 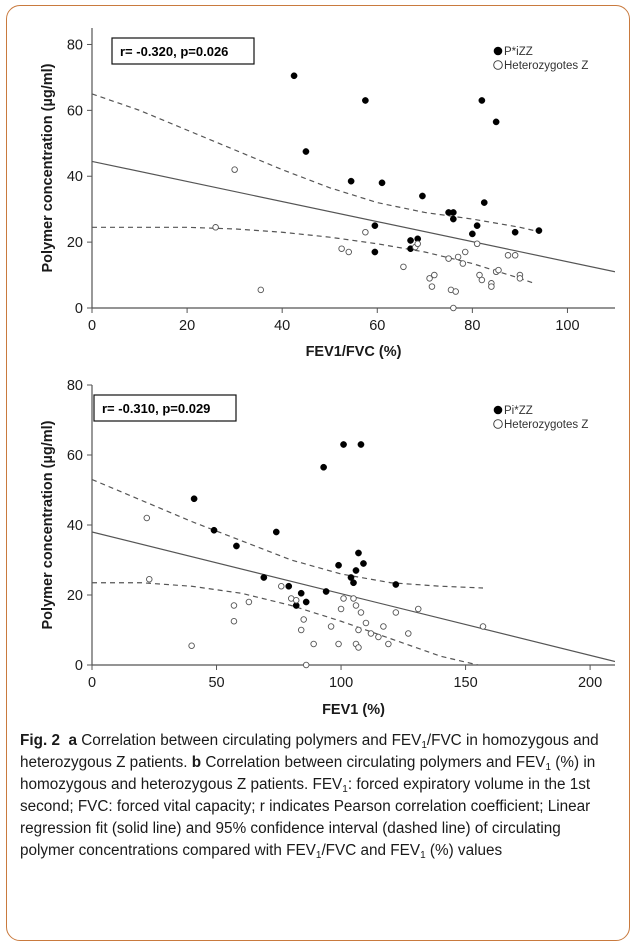 I want to click on ci-upper-line, so click(x=288, y=533).